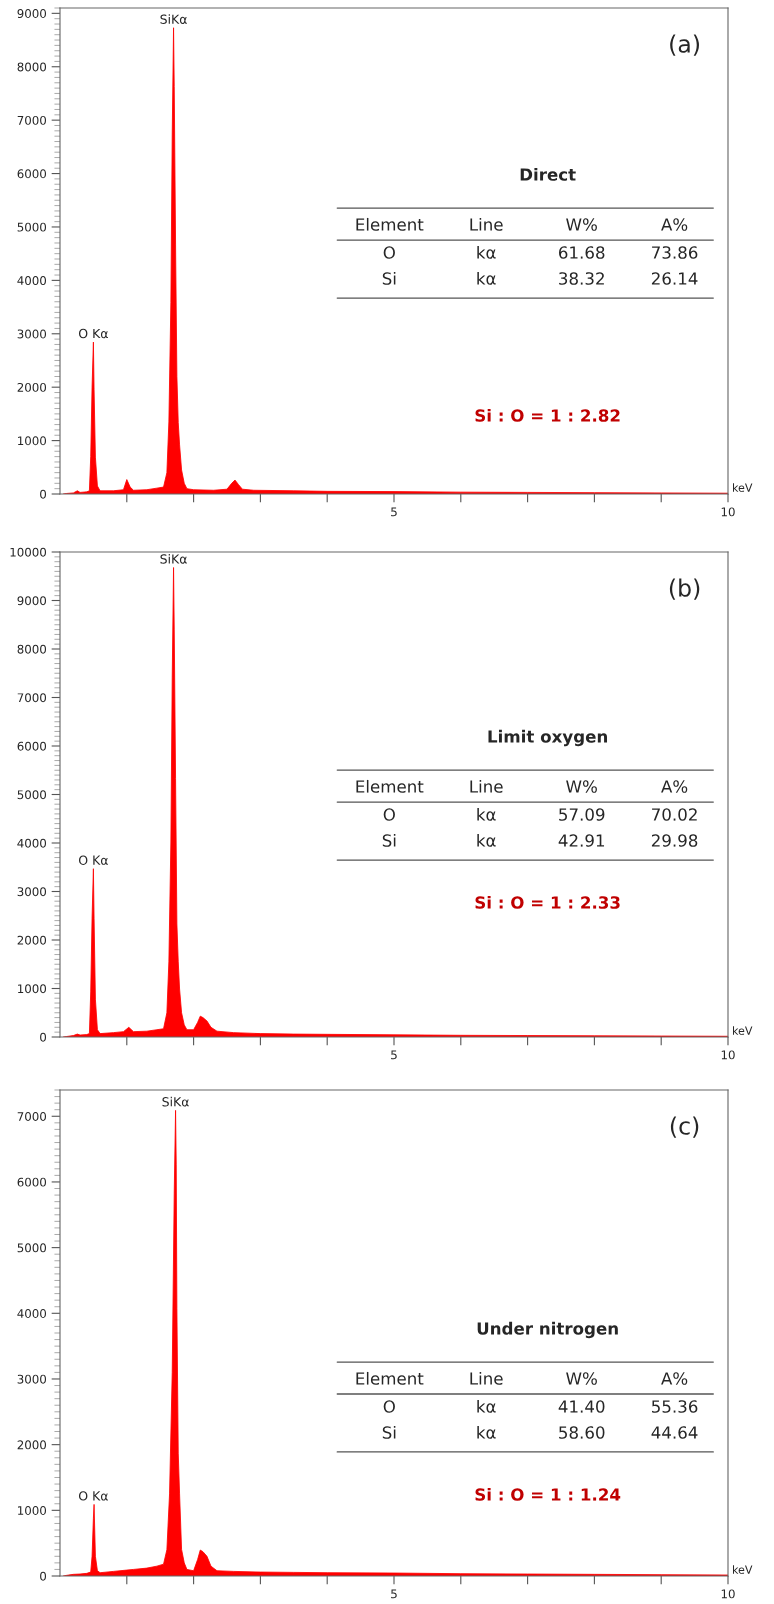 The height and width of the screenshot is (1604, 774). What do you see at coordinates (582, 814) in the screenshot?
I see `annotation: 57.09` at bounding box center [582, 814].